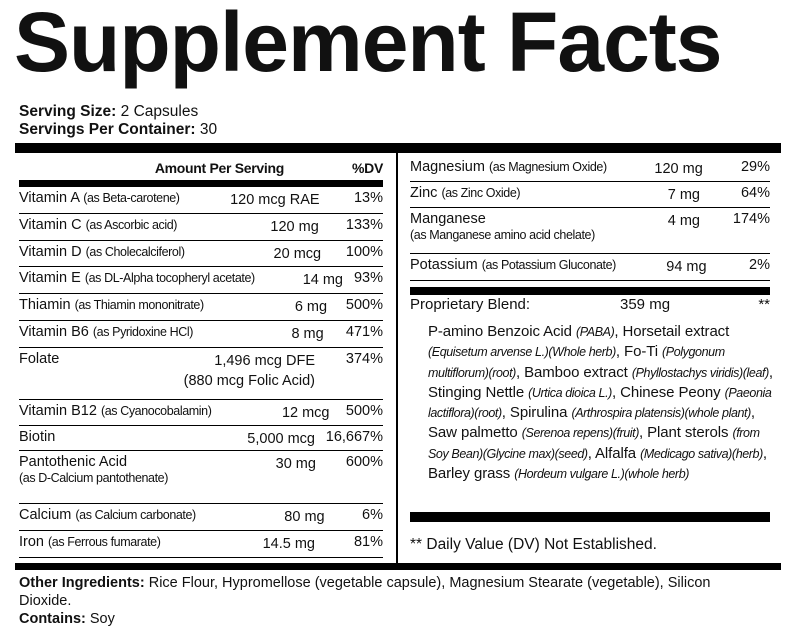  I want to click on amount: 14 mg, so click(322, 280).